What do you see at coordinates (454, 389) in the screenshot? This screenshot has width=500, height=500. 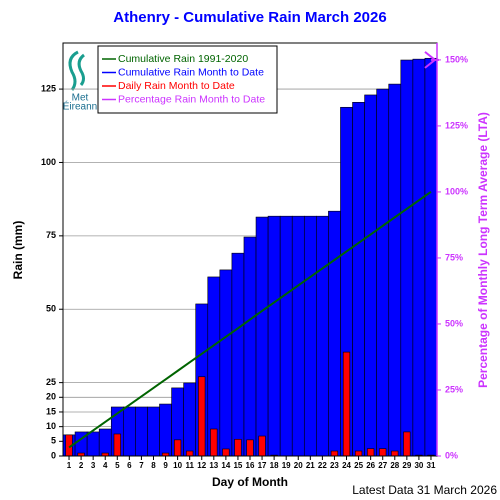 I see `y2-tick-label: 25%` at bounding box center [454, 389].